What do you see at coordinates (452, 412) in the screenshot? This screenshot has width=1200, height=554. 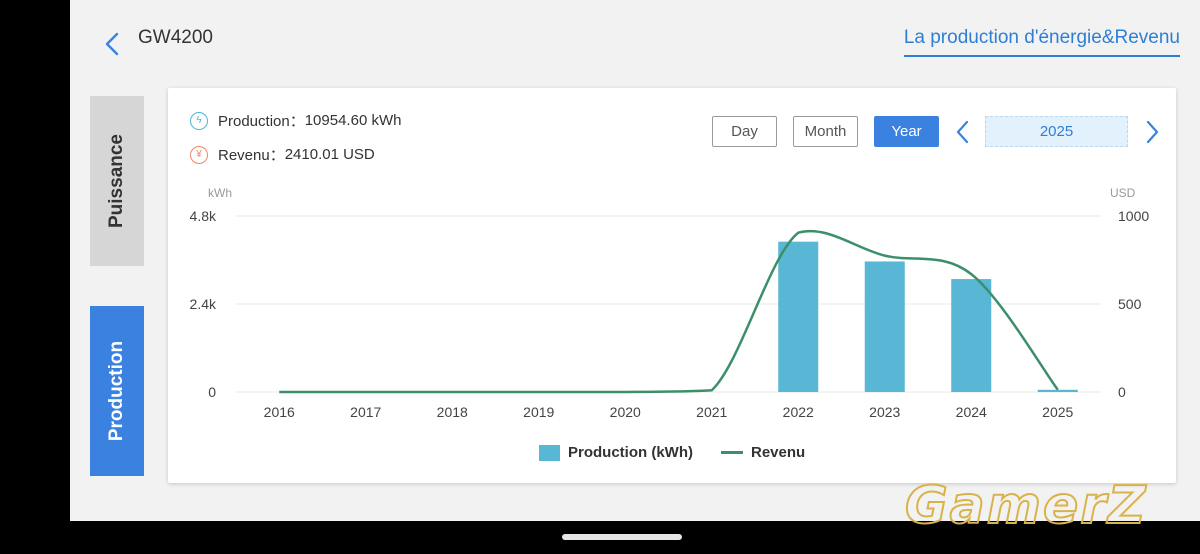 I see `x-tick-label: 2018` at bounding box center [452, 412].